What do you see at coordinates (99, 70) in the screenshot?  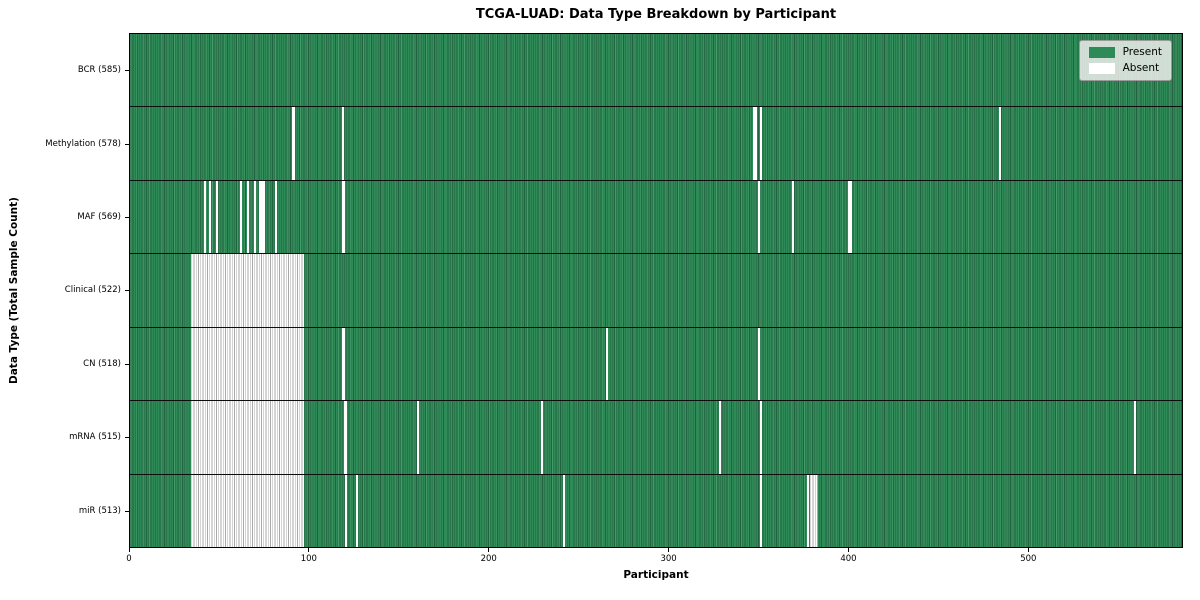 I see `y-tick-label: BCR (585)` at bounding box center [99, 70].